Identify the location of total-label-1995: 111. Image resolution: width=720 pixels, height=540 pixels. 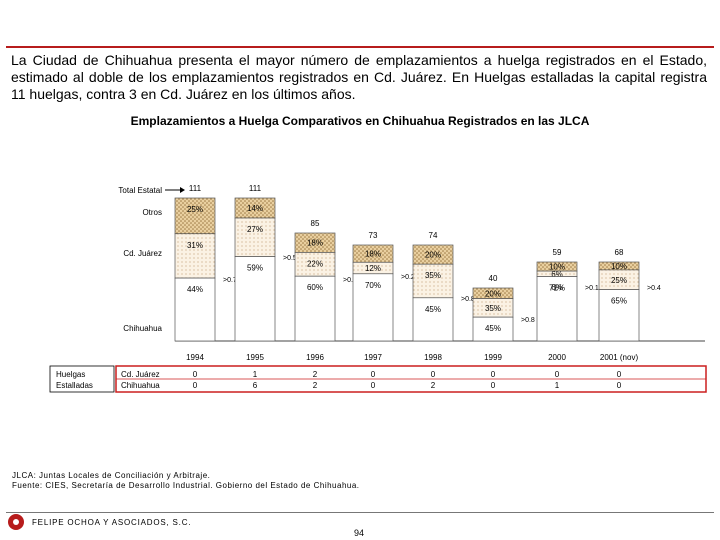
(255, 188).